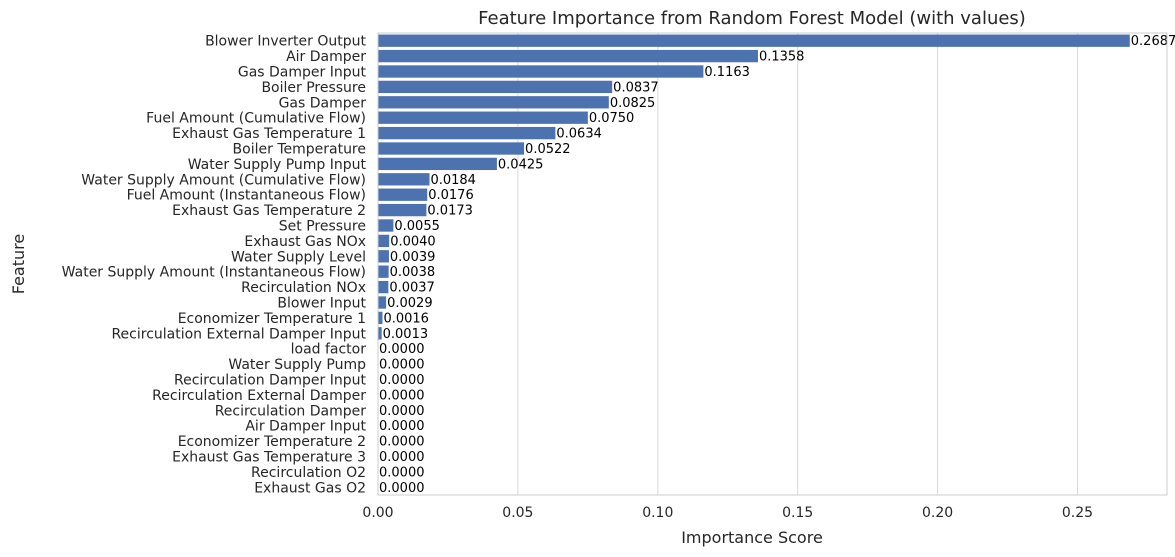  What do you see at coordinates (277, 165) in the screenshot?
I see `y-tick-label: Water Supply Pump Input` at bounding box center [277, 165].